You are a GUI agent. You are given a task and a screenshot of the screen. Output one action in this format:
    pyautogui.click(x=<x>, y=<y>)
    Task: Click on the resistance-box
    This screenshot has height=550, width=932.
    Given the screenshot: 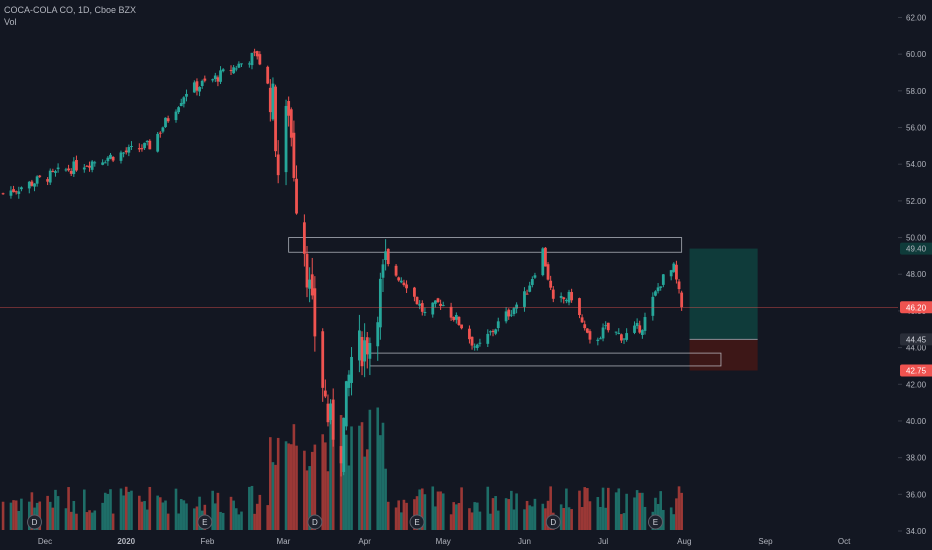 What is the action you would take?
    pyautogui.click(x=485, y=245)
    